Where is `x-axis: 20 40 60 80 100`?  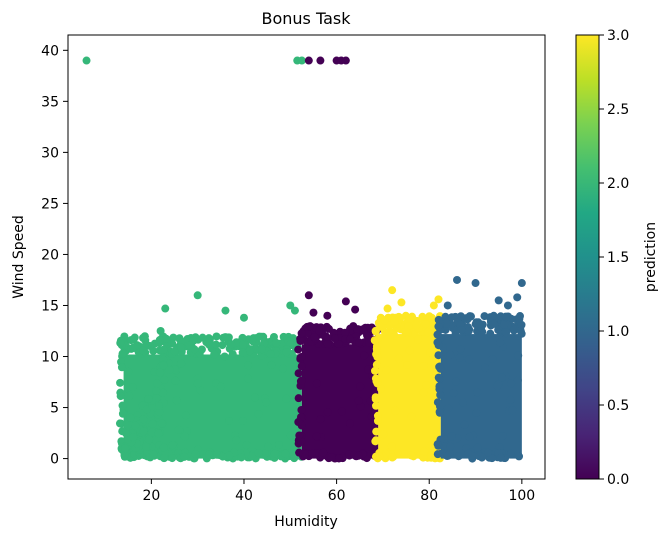
x-axis: 20 40 60 80 100 is located at coordinates (338, 491).